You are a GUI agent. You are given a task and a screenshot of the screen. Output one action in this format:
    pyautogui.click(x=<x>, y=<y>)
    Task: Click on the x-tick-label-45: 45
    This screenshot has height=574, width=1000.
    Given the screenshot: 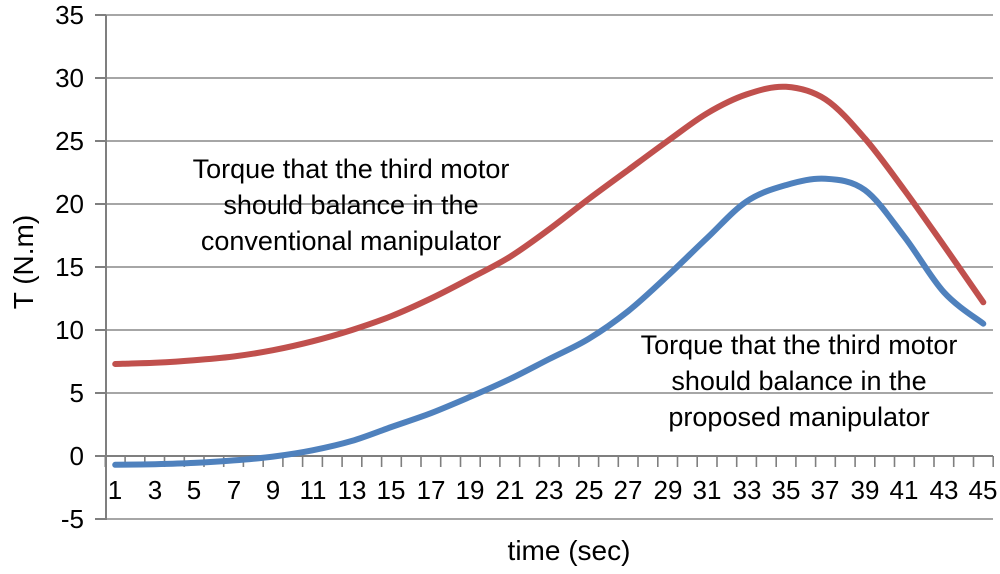 What is the action you would take?
    pyautogui.click(x=983, y=490)
    